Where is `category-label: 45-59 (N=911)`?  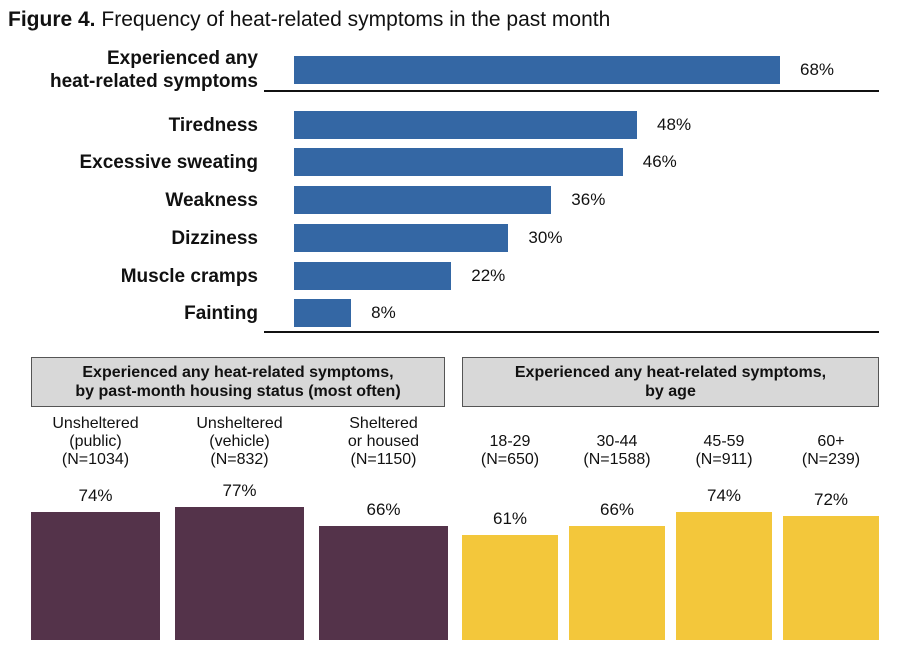 category-label: 45-59 (N=911) is located at coordinates (724, 451).